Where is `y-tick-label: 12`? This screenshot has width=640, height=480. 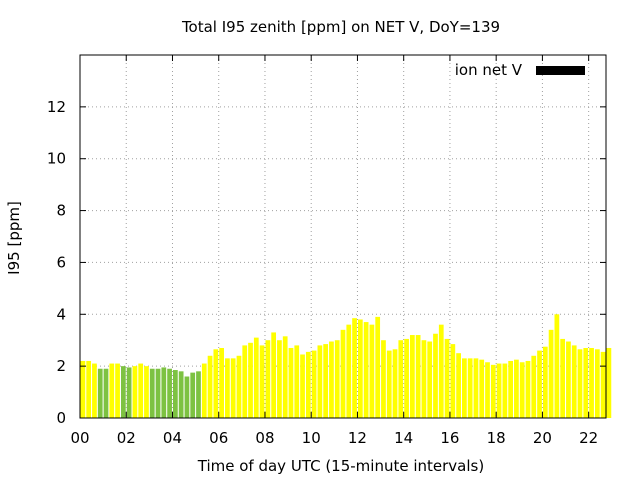
y-tick-label: 12 is located at coordinates (56, 107).